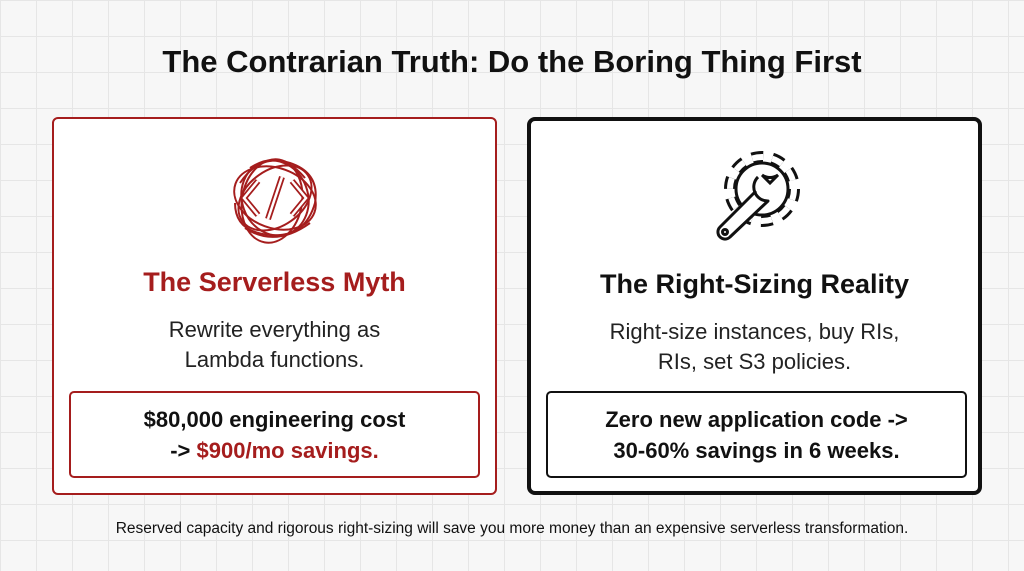 This screenshot has height=571, width=1024. Describe the element at coordinates (754, 361) in the screenshot. I see `body-line: RIs, set S3 policies.` at that location.